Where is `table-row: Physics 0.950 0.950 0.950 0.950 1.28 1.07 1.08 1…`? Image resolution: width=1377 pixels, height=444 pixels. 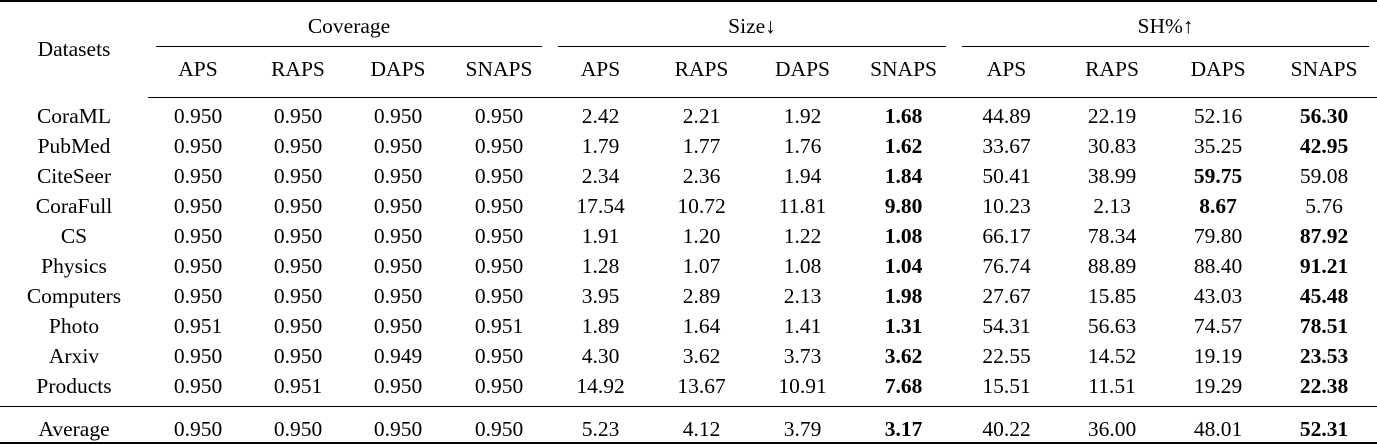 table-row: Physics 0.950 0.950 0.950 0.950 1.28 1.07 1.08 1… is located at coordinates (688, 267).